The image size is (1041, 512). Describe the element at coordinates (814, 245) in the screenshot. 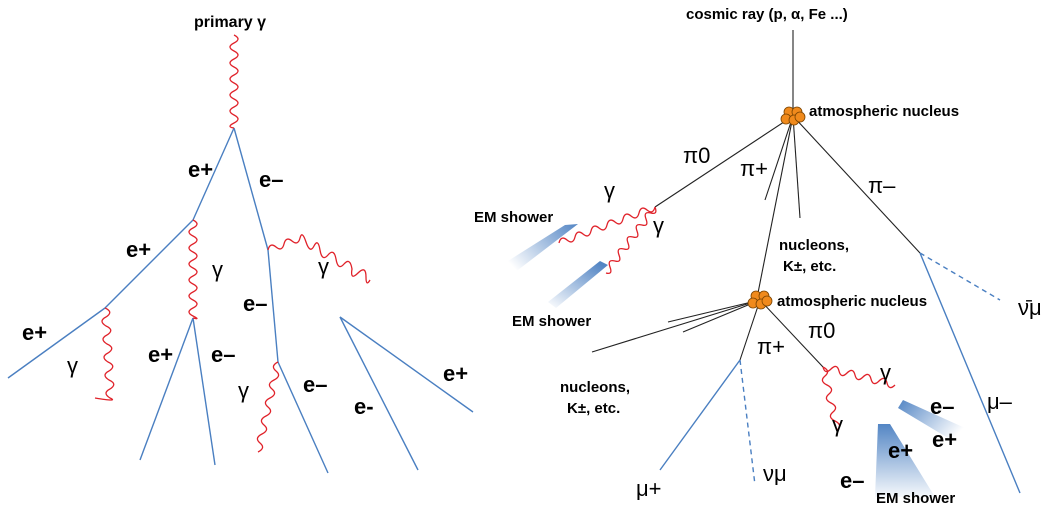

I see `label-nucleons-1: nucleons,` at that location.